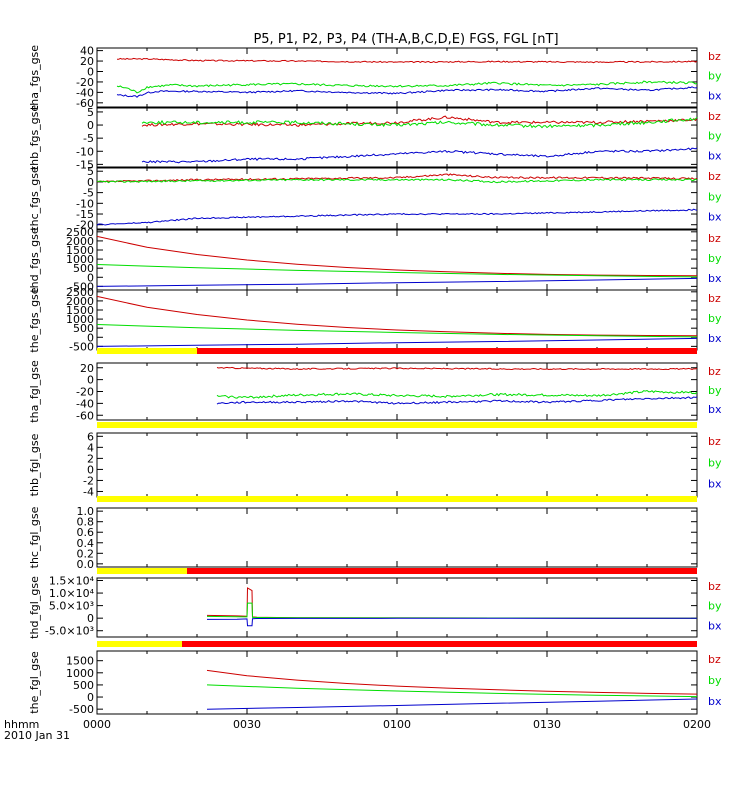 The image size is (750, 804). I want to click on y-tick-label: 1.5×10⁴, so click(72, 581).